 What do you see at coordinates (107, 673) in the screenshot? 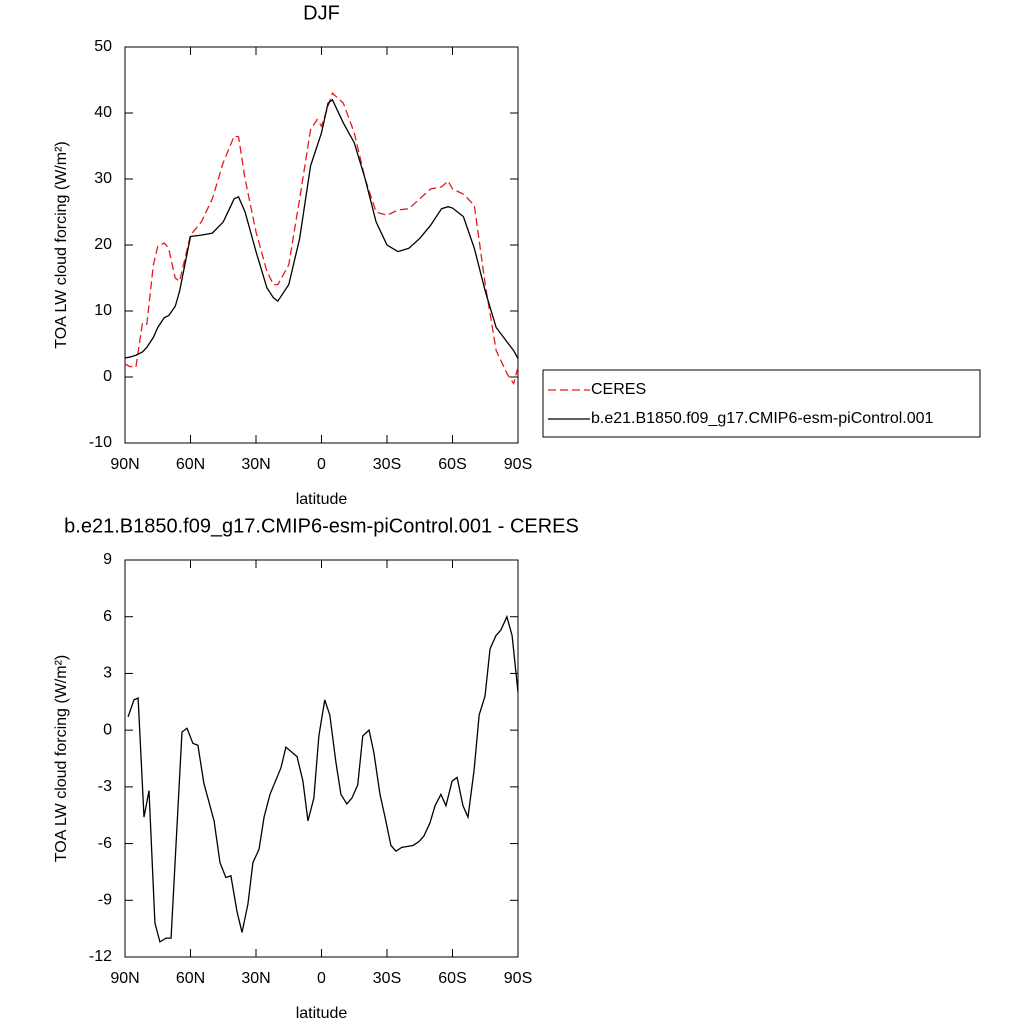
I see `y-tick-label: 3` at bounding box center [107, 673].